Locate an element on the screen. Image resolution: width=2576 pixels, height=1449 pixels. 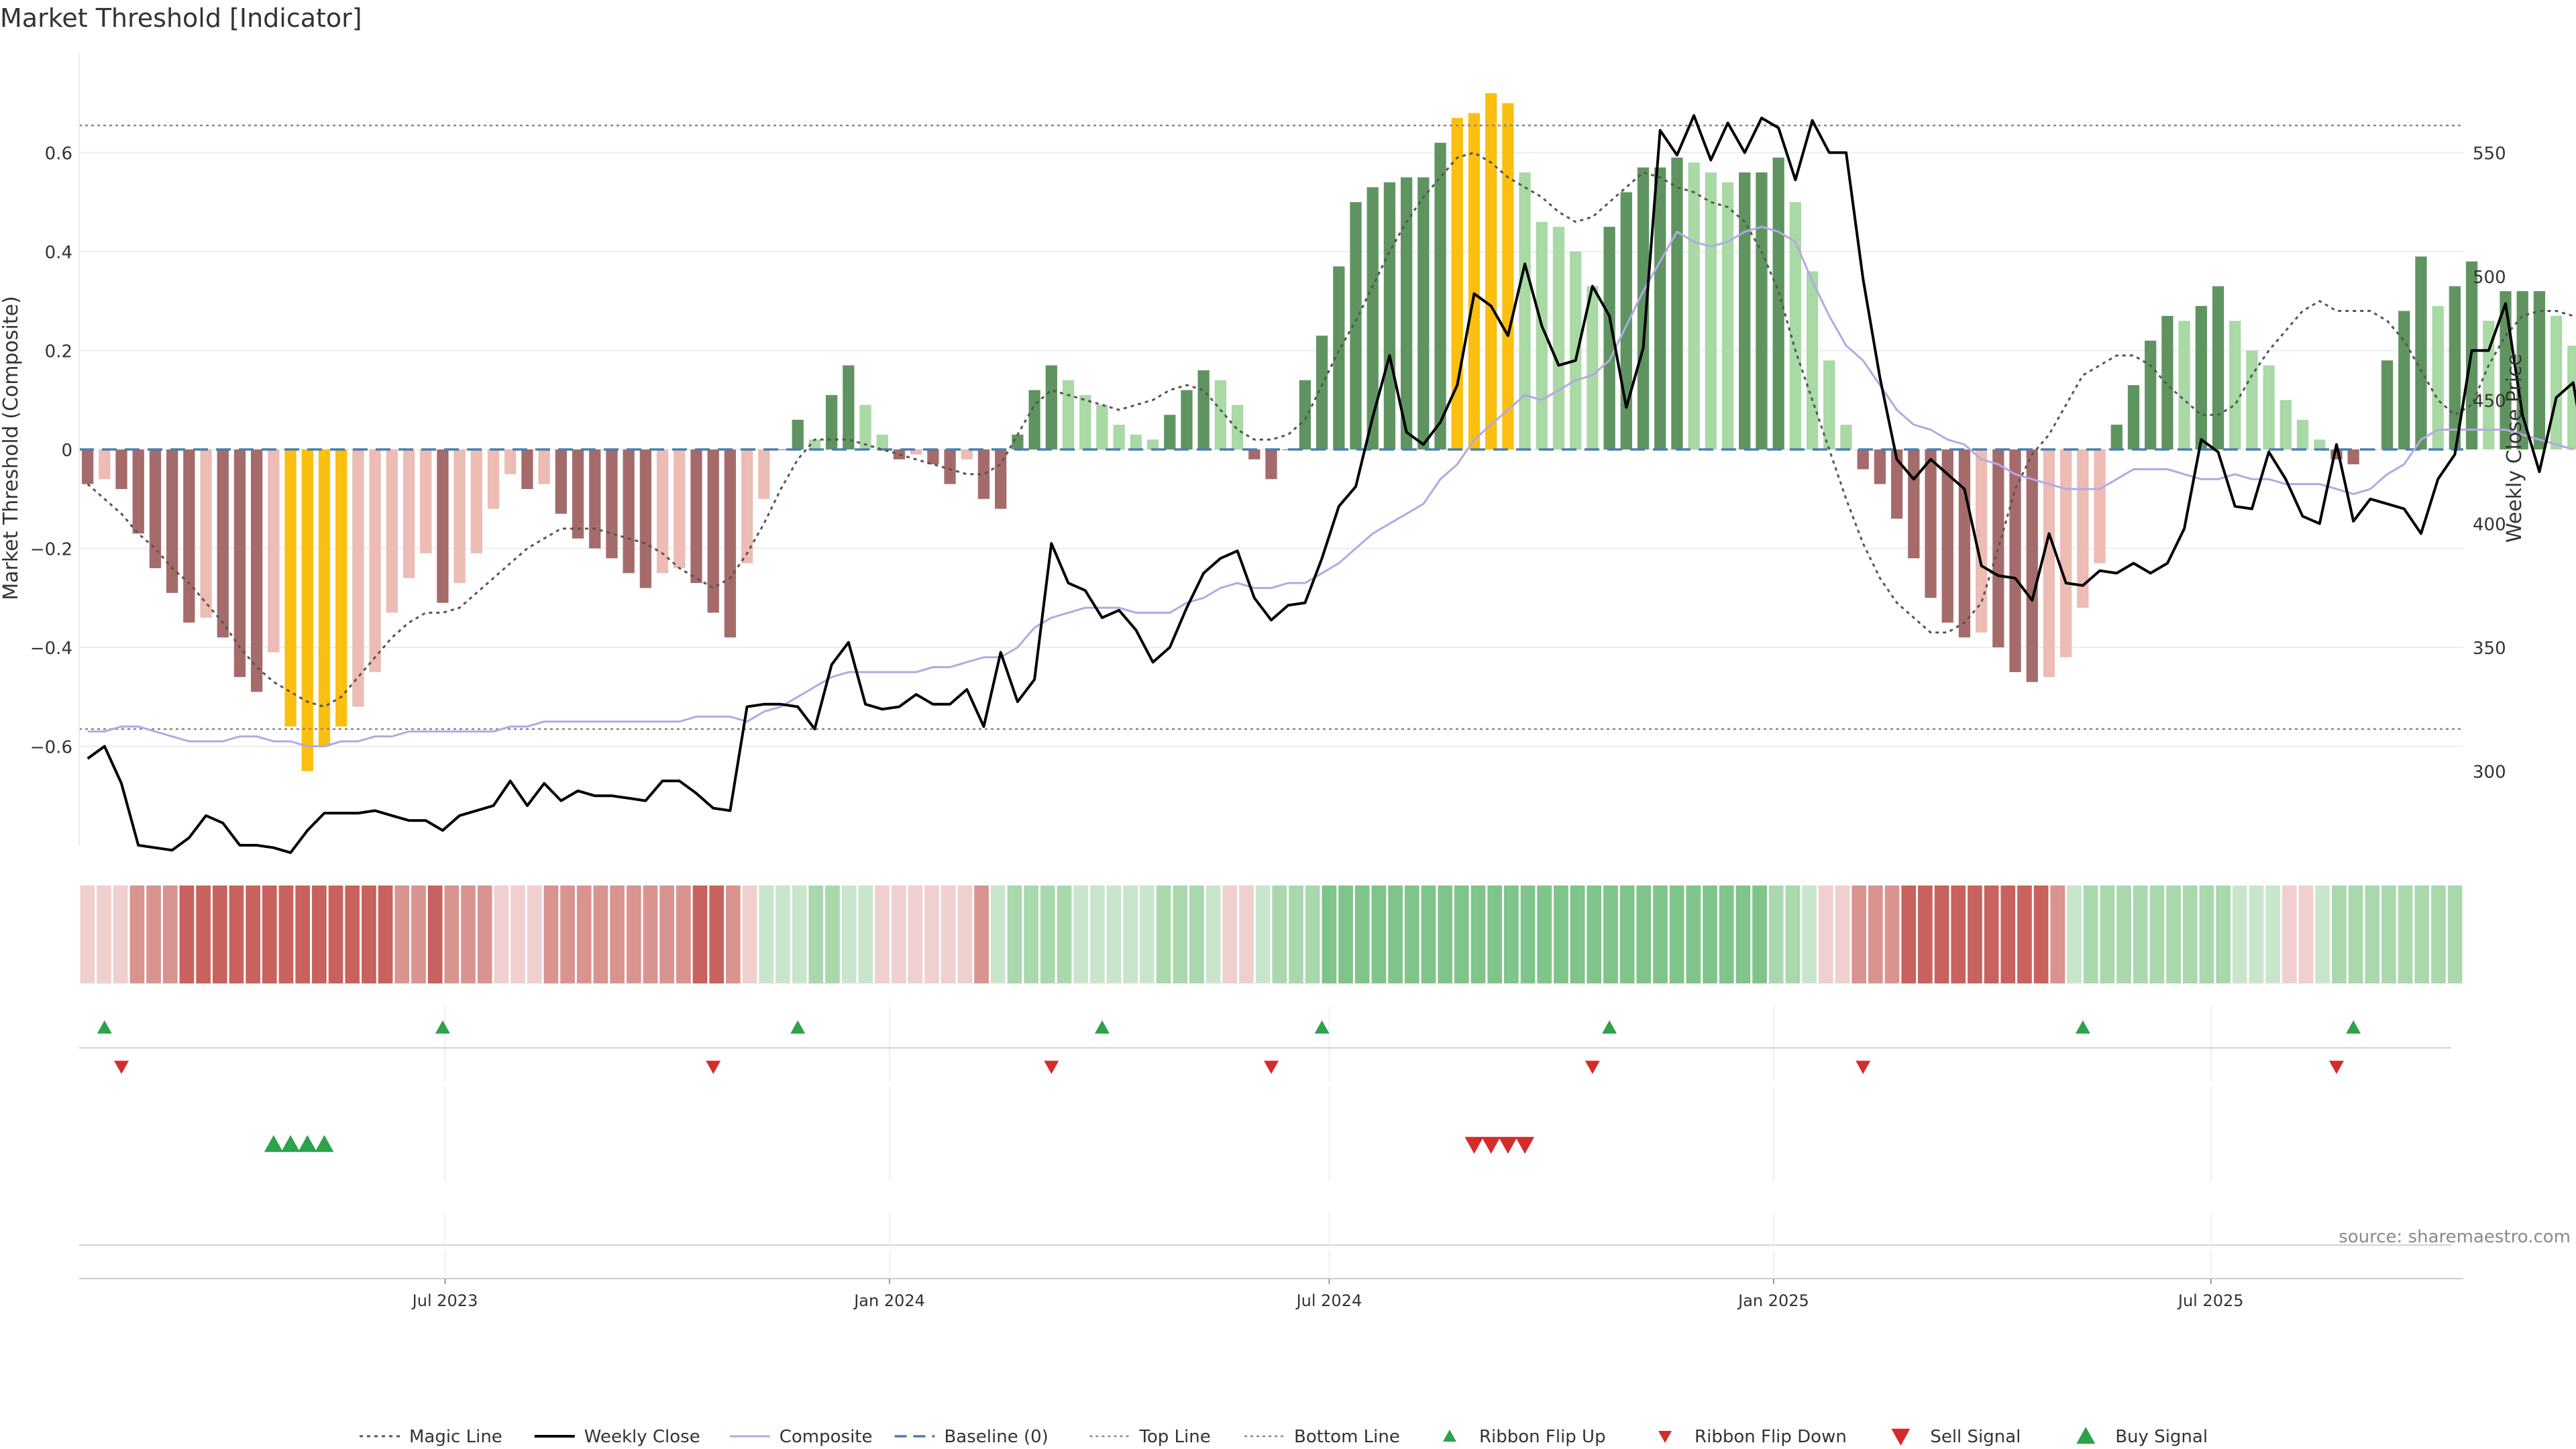
buy-signal-marker is located at coordinates (291, 1143).